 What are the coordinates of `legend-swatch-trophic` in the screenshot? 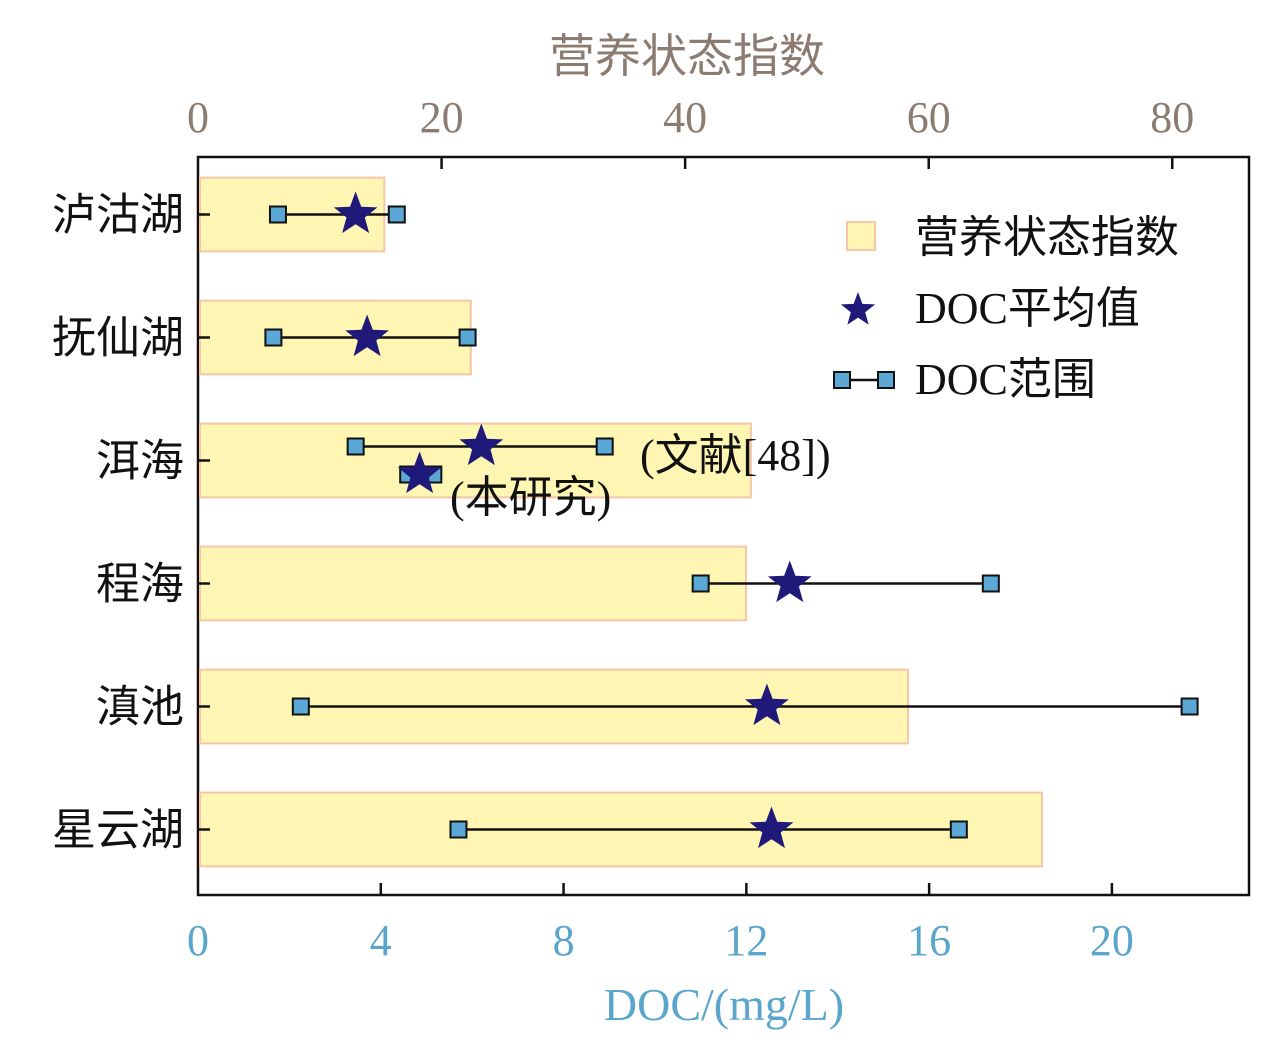 It's located at (861, 236).